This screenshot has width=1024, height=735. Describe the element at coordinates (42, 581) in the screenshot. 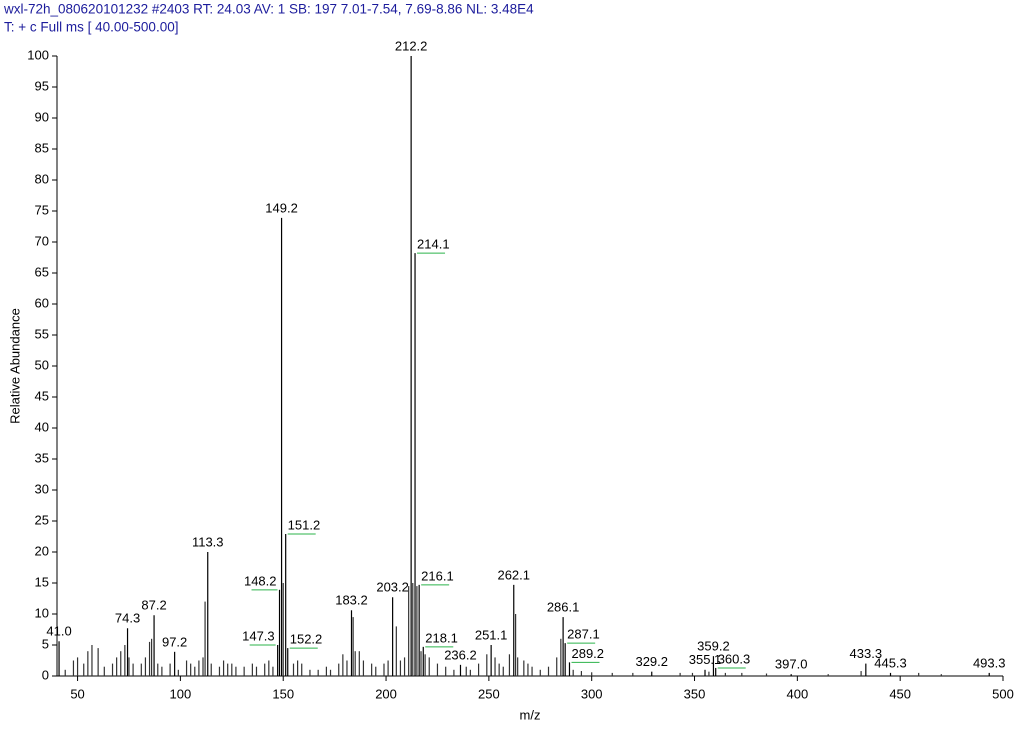

I see `y-tick-label: 15` at that location.